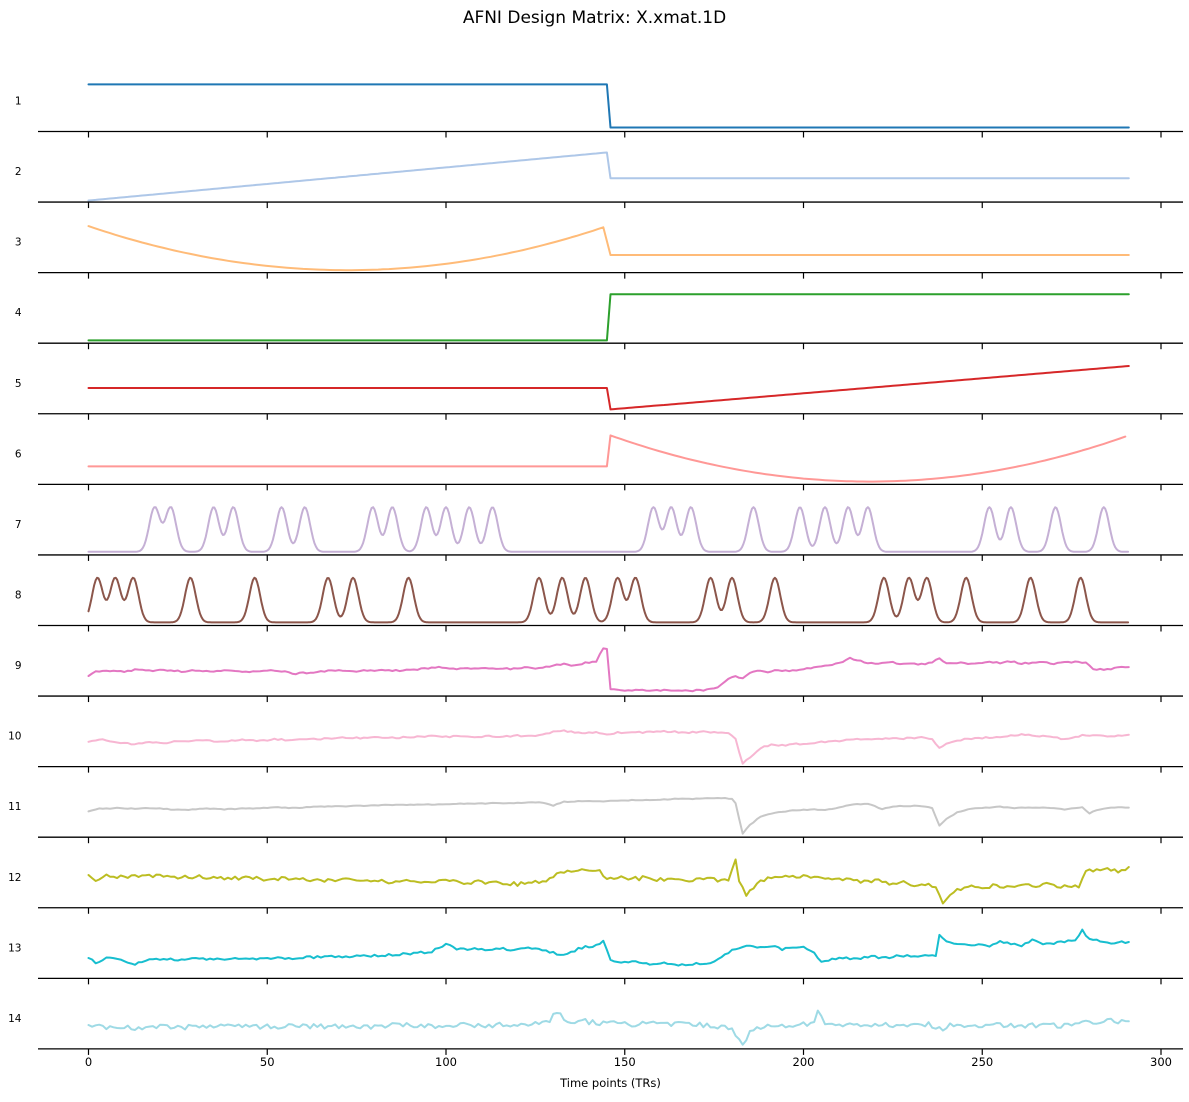 This screenshot has height=1102, width=1189. I want to click on row-label-14: 14, so click(15, 1019).